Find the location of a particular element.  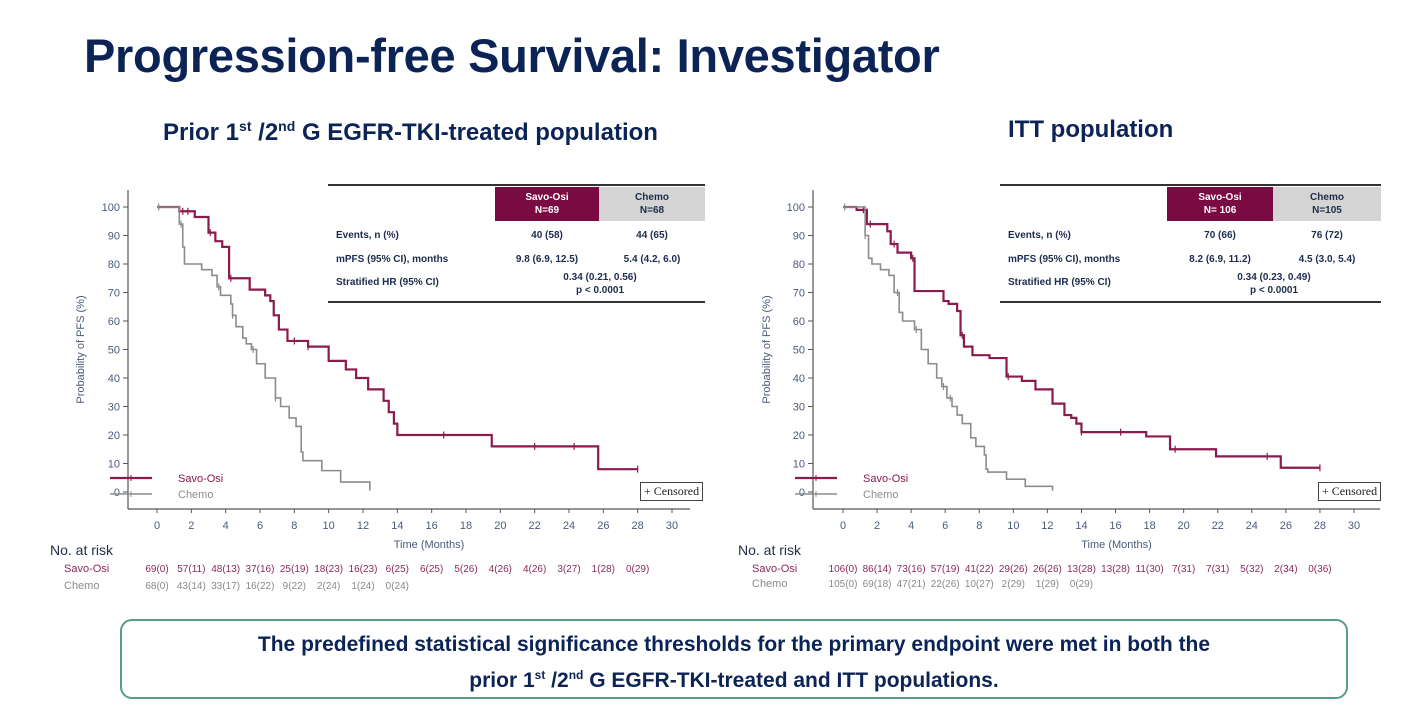

at-risk-value: 5(26) is located at coordinates (466, 569).